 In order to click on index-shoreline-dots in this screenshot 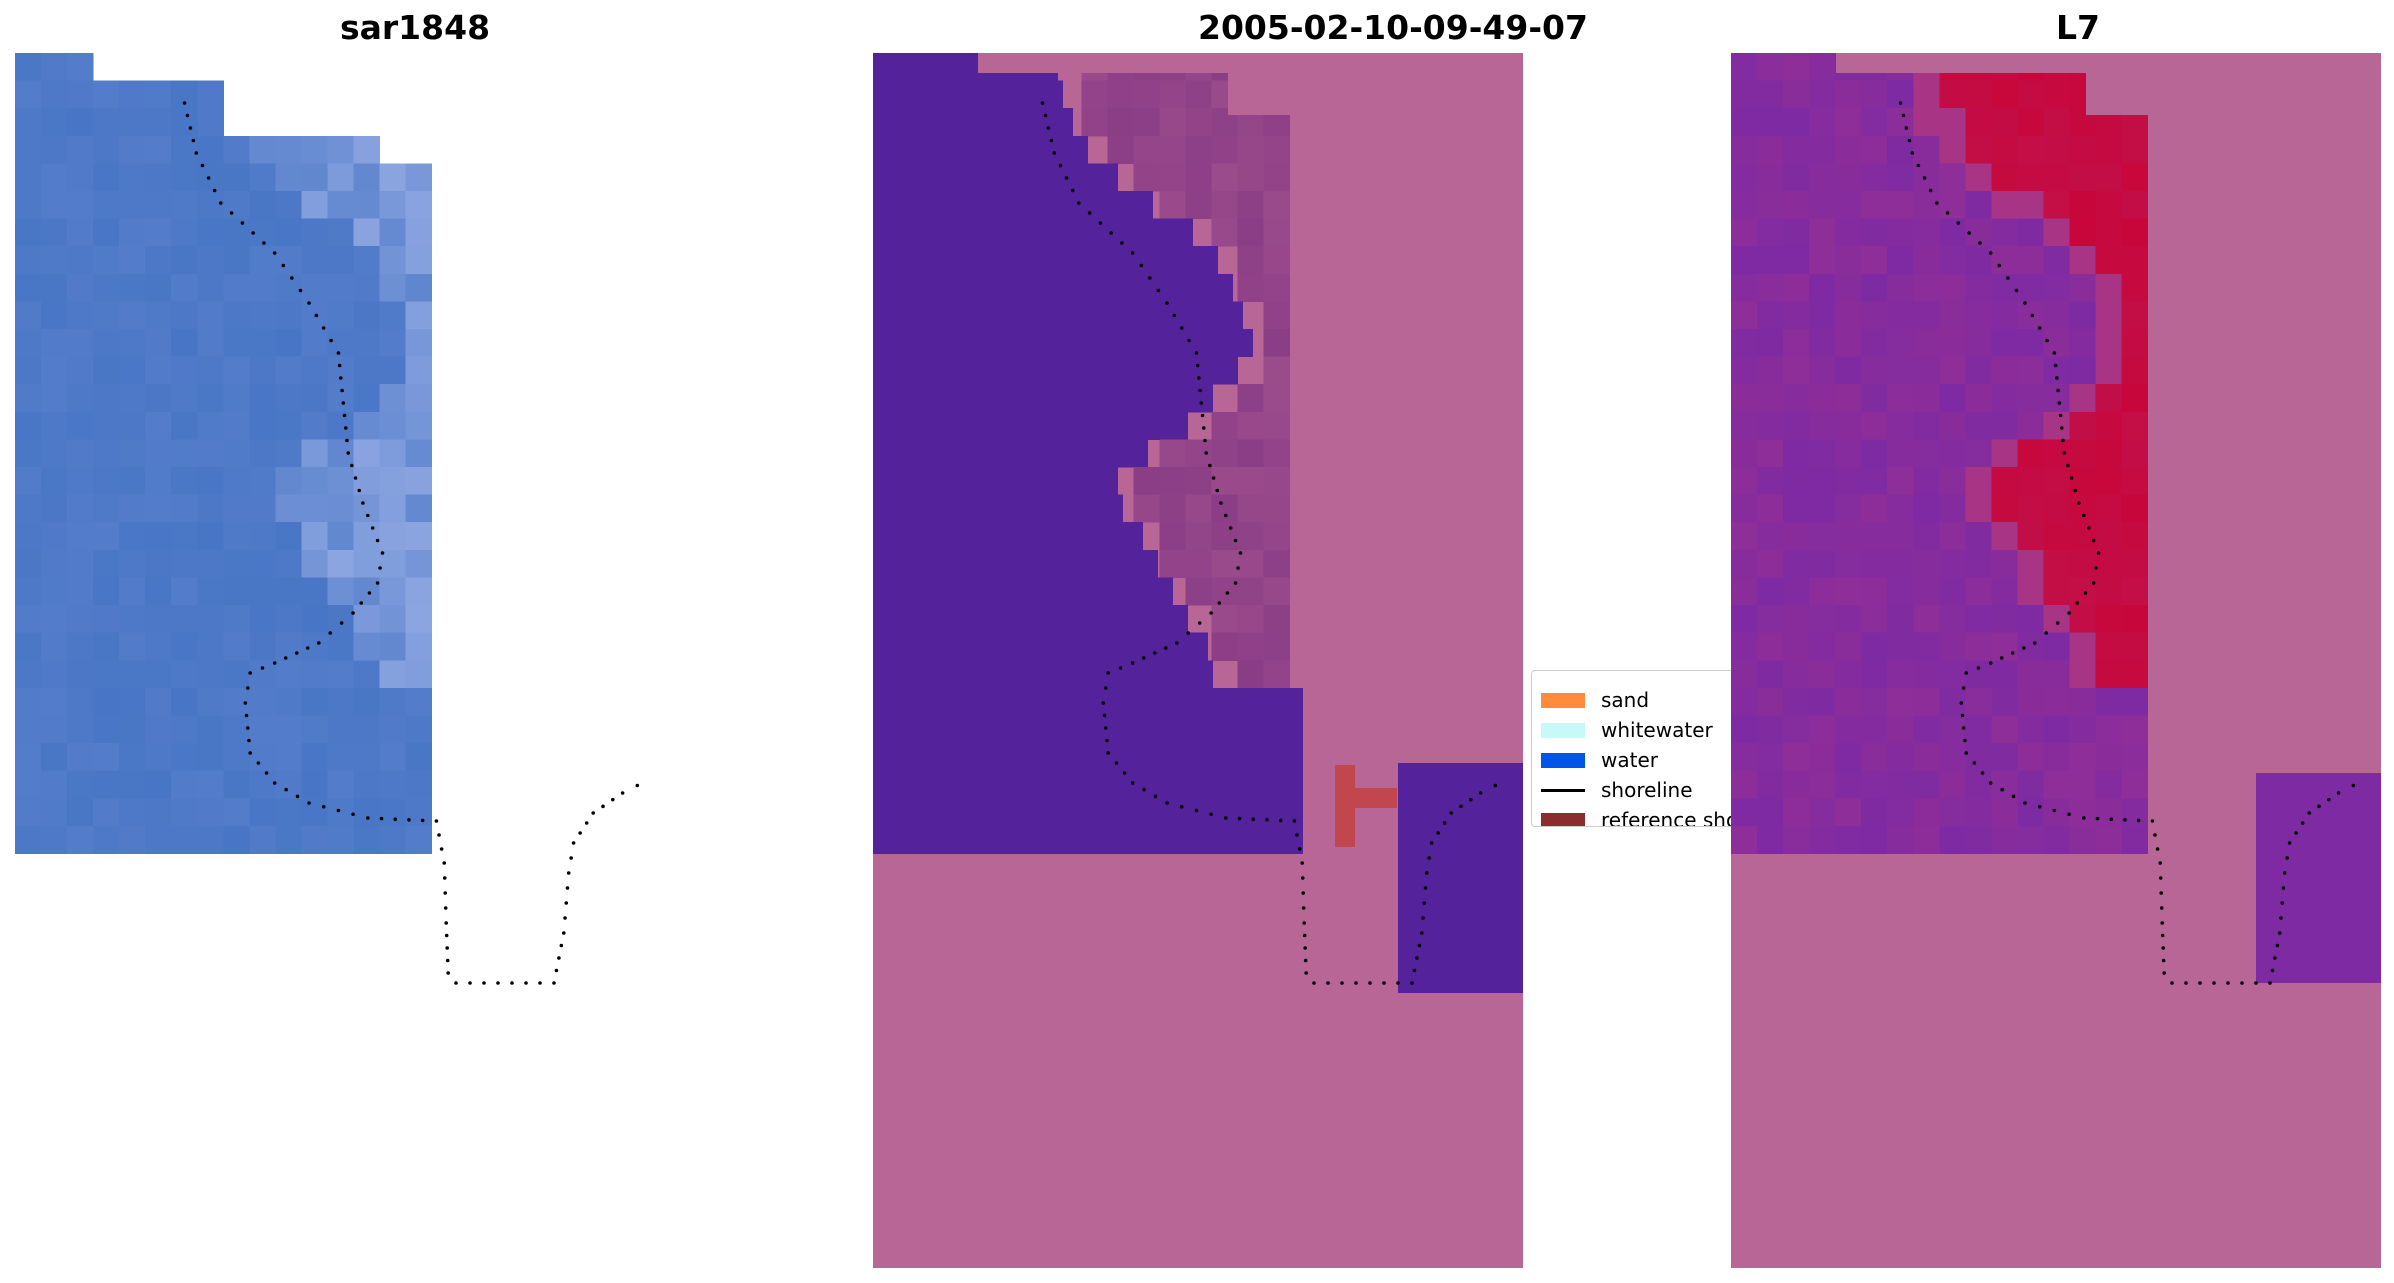, I will do `click(2127, 543)`.